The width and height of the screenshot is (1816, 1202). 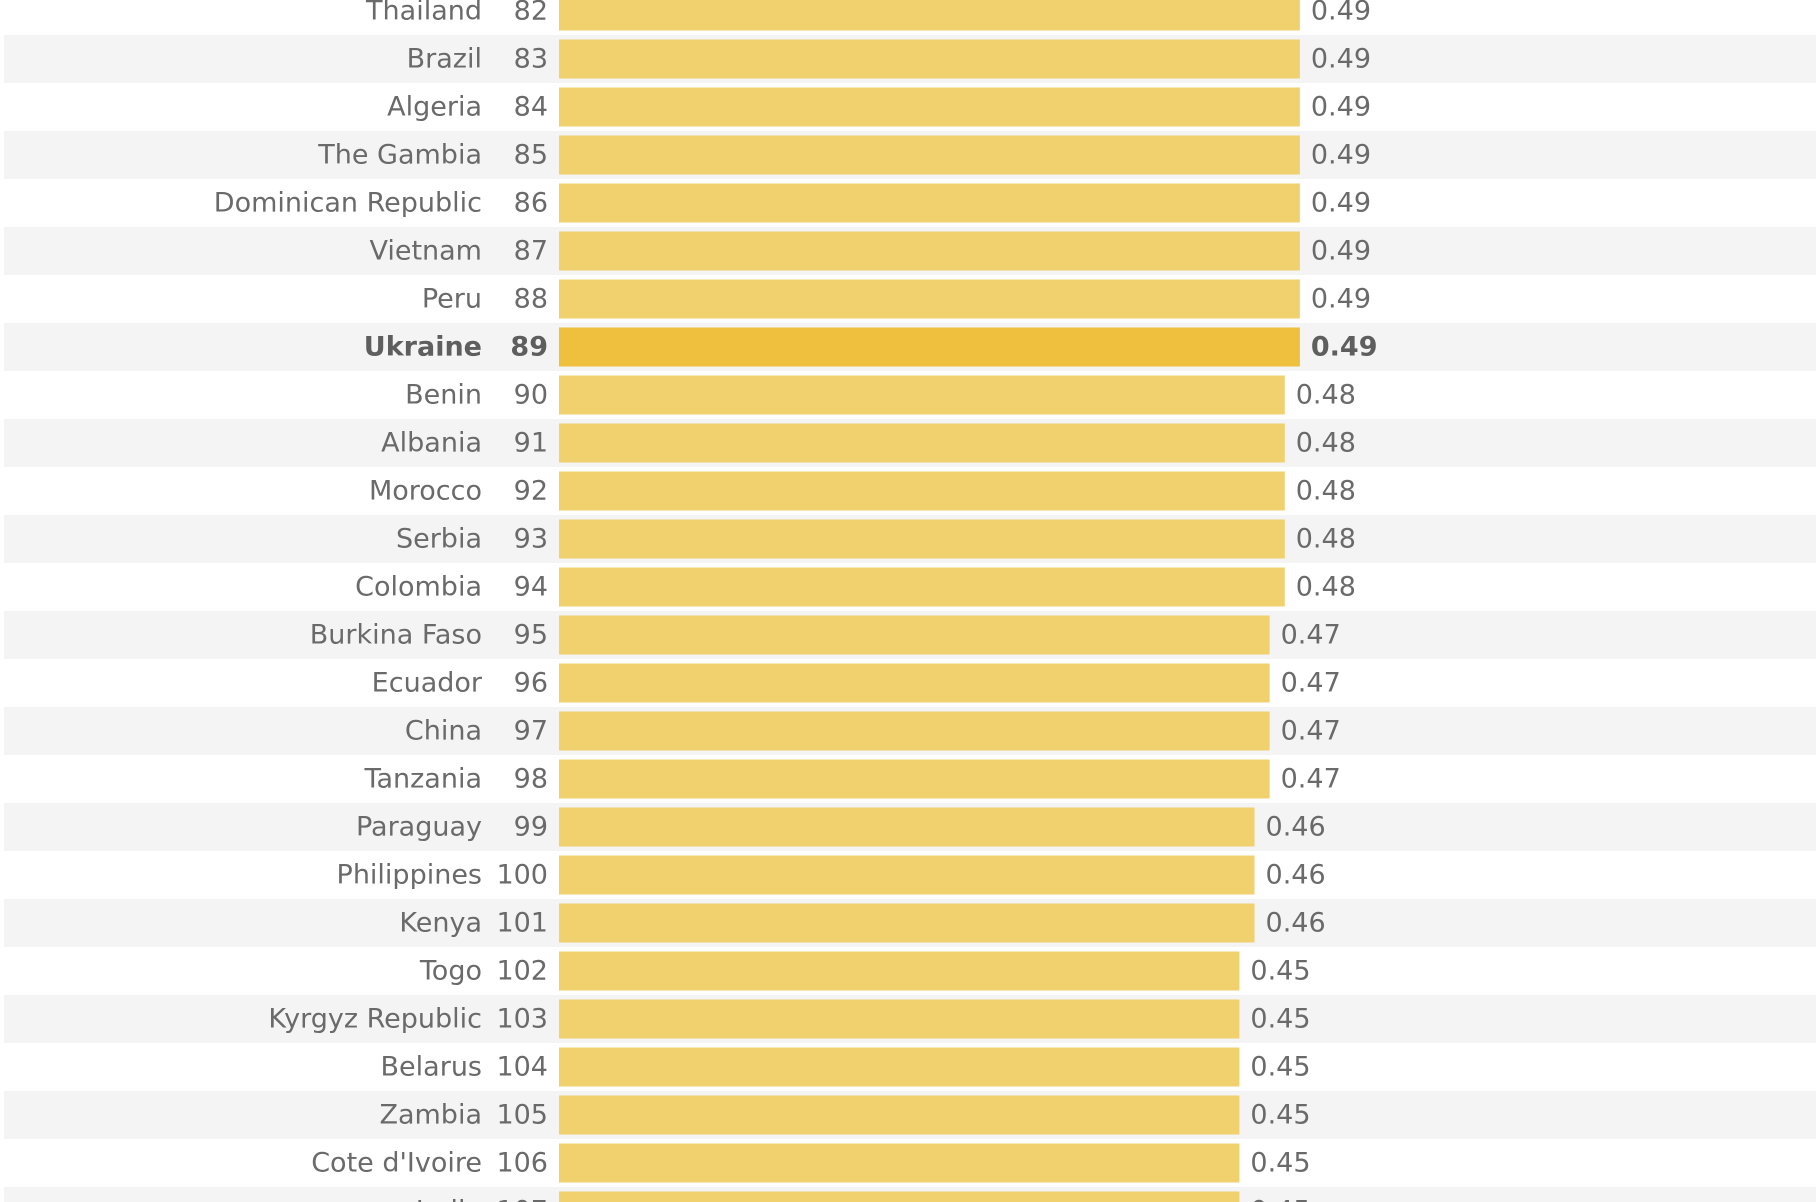 I want to click on country-label: The Gambia, so click(x=399, y=155).